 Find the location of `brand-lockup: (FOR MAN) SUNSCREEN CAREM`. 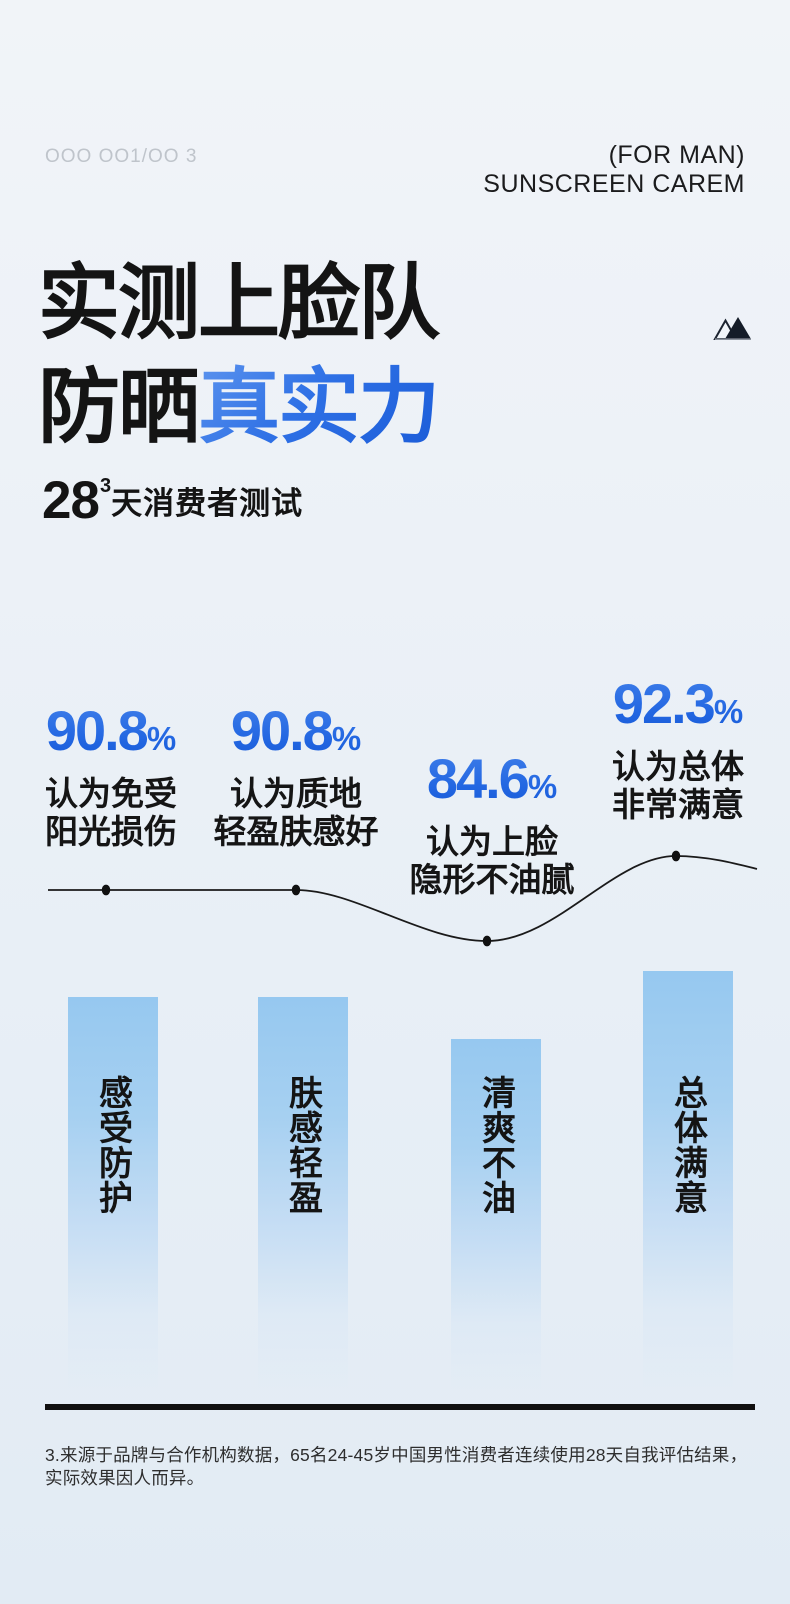

brand-lockup: (FOR MAN) SUNSCREEN CAREM is located at coordinates (614, 170).